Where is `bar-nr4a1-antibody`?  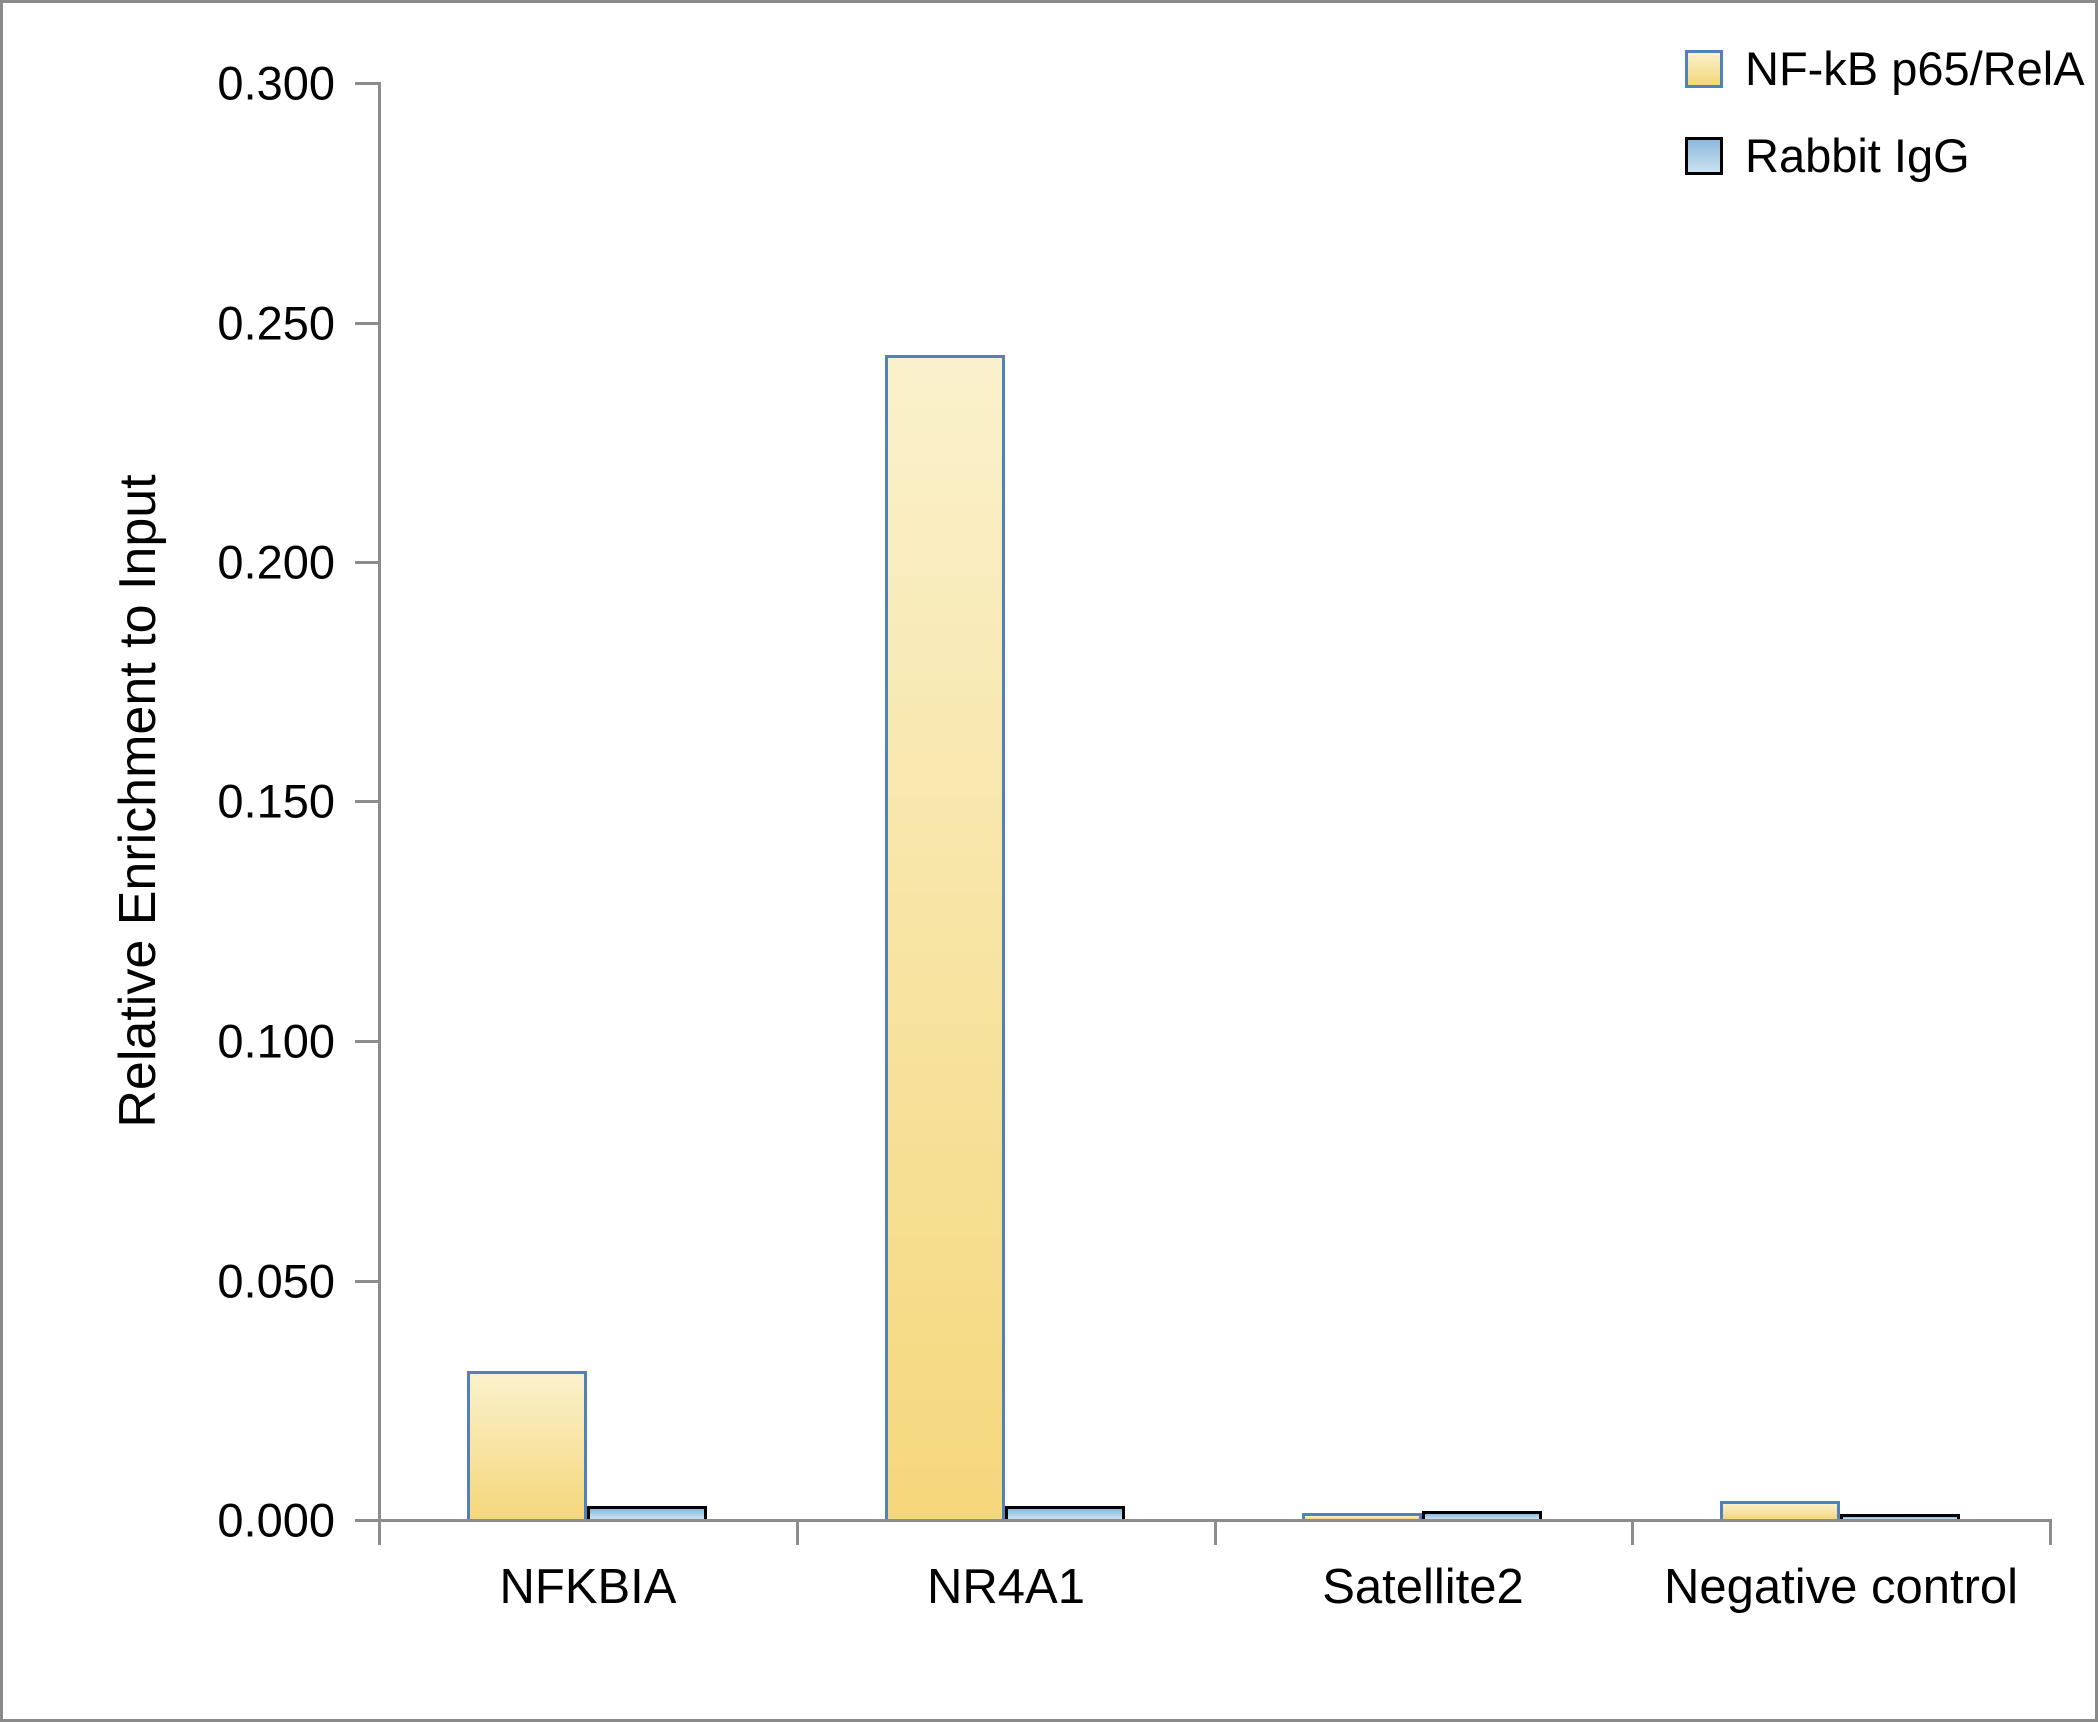 bar-nr4a1-antibody is located at coordinates (945, 937).